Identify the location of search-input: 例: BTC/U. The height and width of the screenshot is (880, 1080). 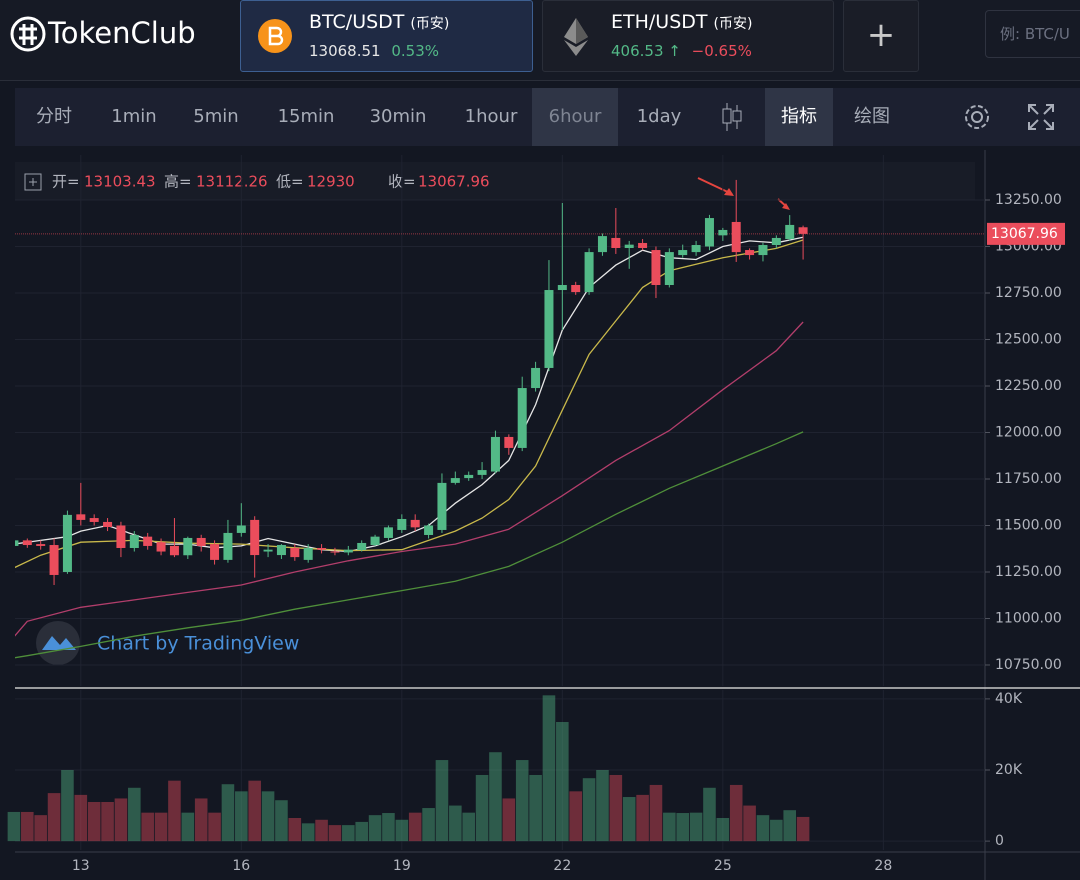
(1032, 34).